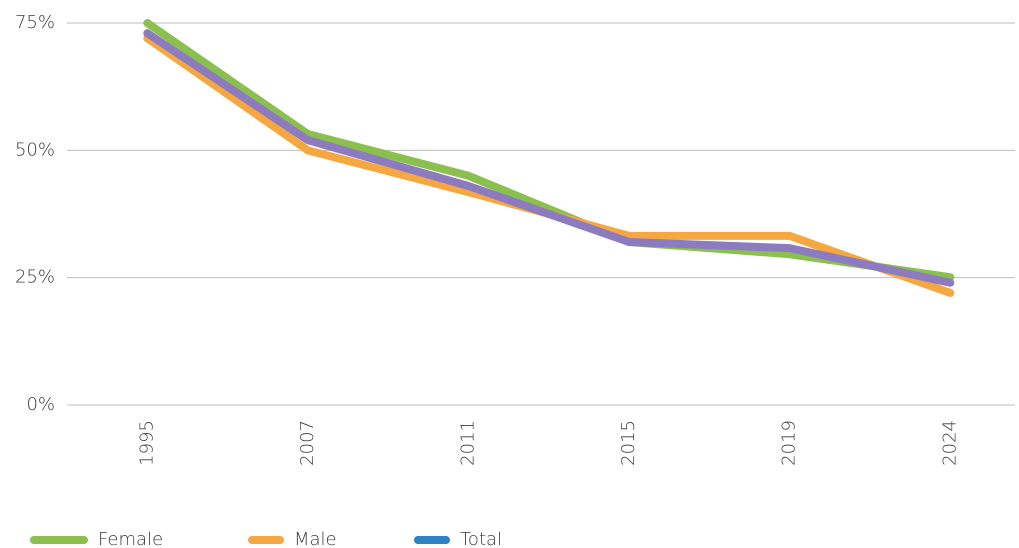 This screenshot has height=548, width=1019. What do you see at coordinates (789, 443) in the screenshot?
I see `x-tick-label: 2019` at bounding box center [789, 443].